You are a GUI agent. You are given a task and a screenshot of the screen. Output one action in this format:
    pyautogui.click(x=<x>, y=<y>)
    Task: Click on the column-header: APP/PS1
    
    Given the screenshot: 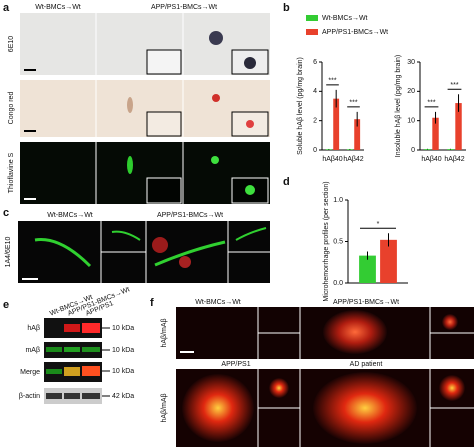 What is the action you would take?
    pyautogui.click(x=235, y=364)
    